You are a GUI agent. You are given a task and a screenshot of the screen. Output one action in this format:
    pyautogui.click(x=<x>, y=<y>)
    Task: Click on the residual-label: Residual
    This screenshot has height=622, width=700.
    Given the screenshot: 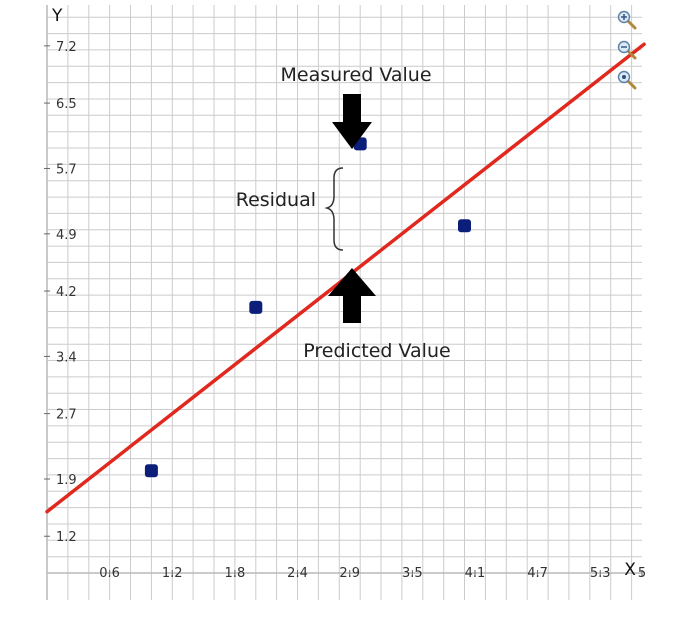 What is the action you would take?
    pyautogui.click(x=276, y=200)
    